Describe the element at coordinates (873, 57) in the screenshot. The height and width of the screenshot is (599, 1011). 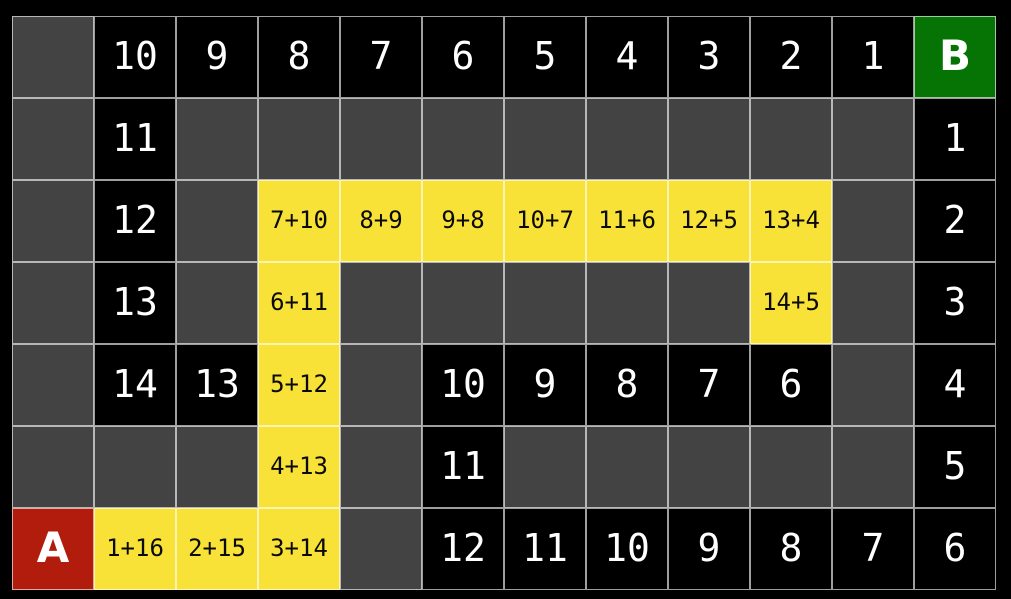
I see `distance-cell-r0c10: 1` at that location.